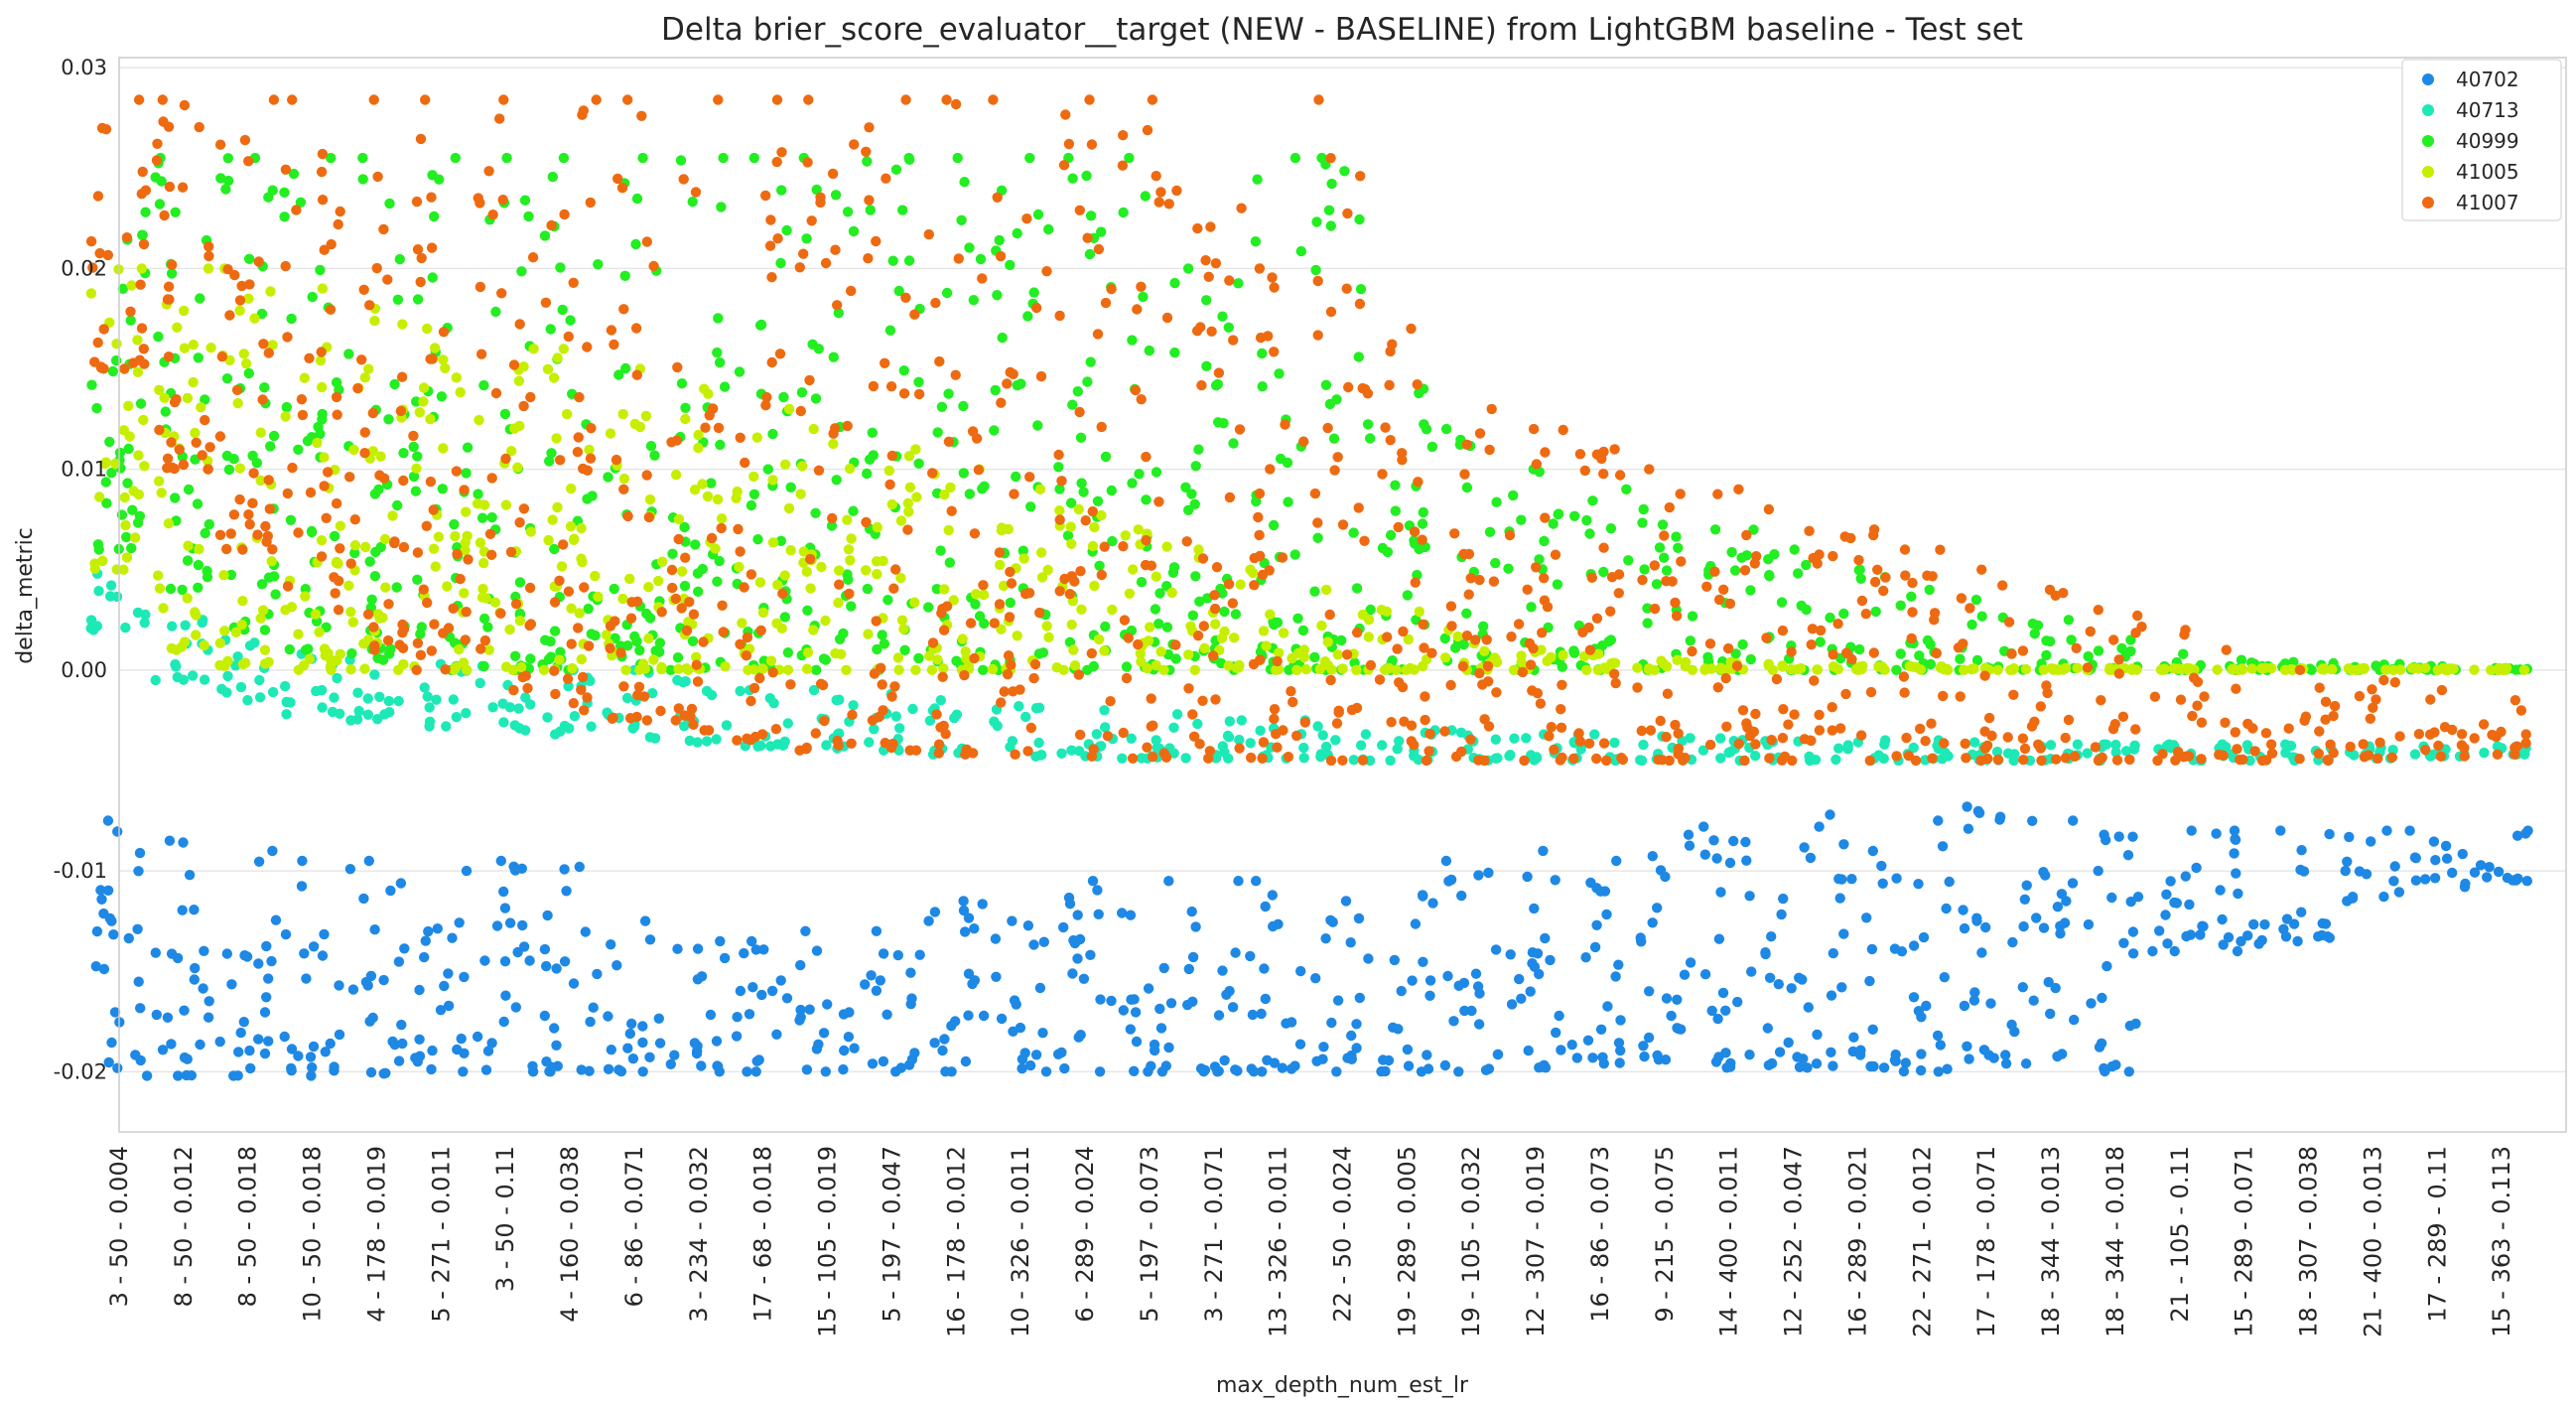  Describe the element at coordinates (1342, 1385) in the screenshot. I see `x-axis-label: max_depth_num_est_lr` at that location.